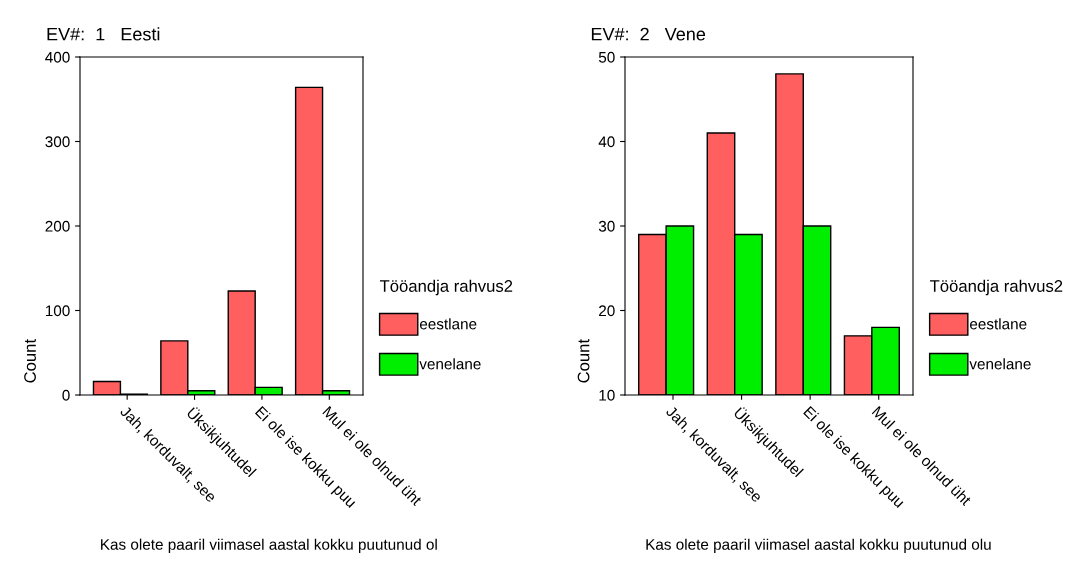 This screenshot has width=1087, height=569. What do you see at coordinates (607, 311) in the screenshot?
I see `y-tick-label: 20` at bounding box center [607, 311].